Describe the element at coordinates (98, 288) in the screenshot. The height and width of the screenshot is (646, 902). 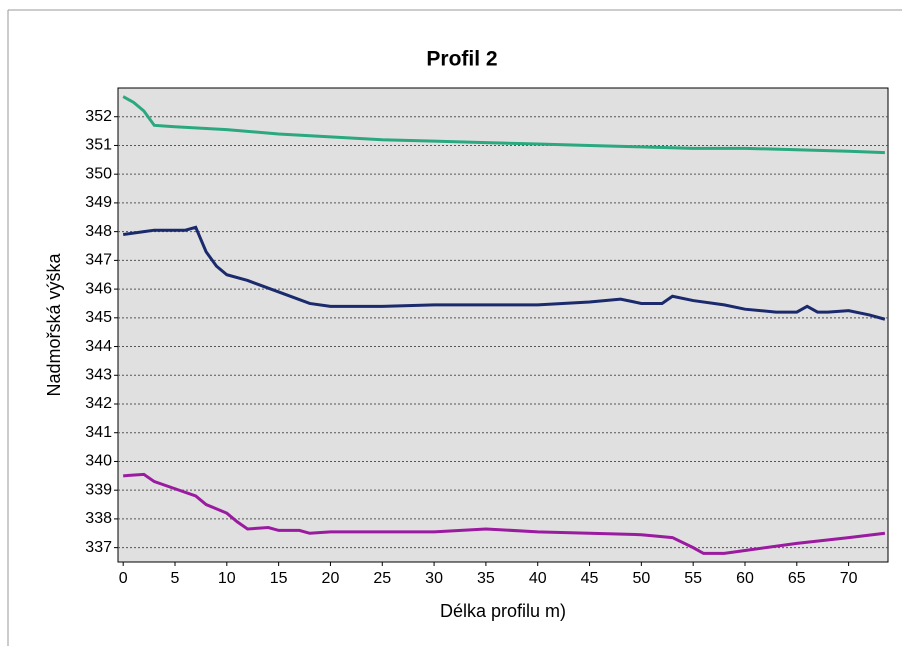
I see `y-tick-label: 346` at that location.